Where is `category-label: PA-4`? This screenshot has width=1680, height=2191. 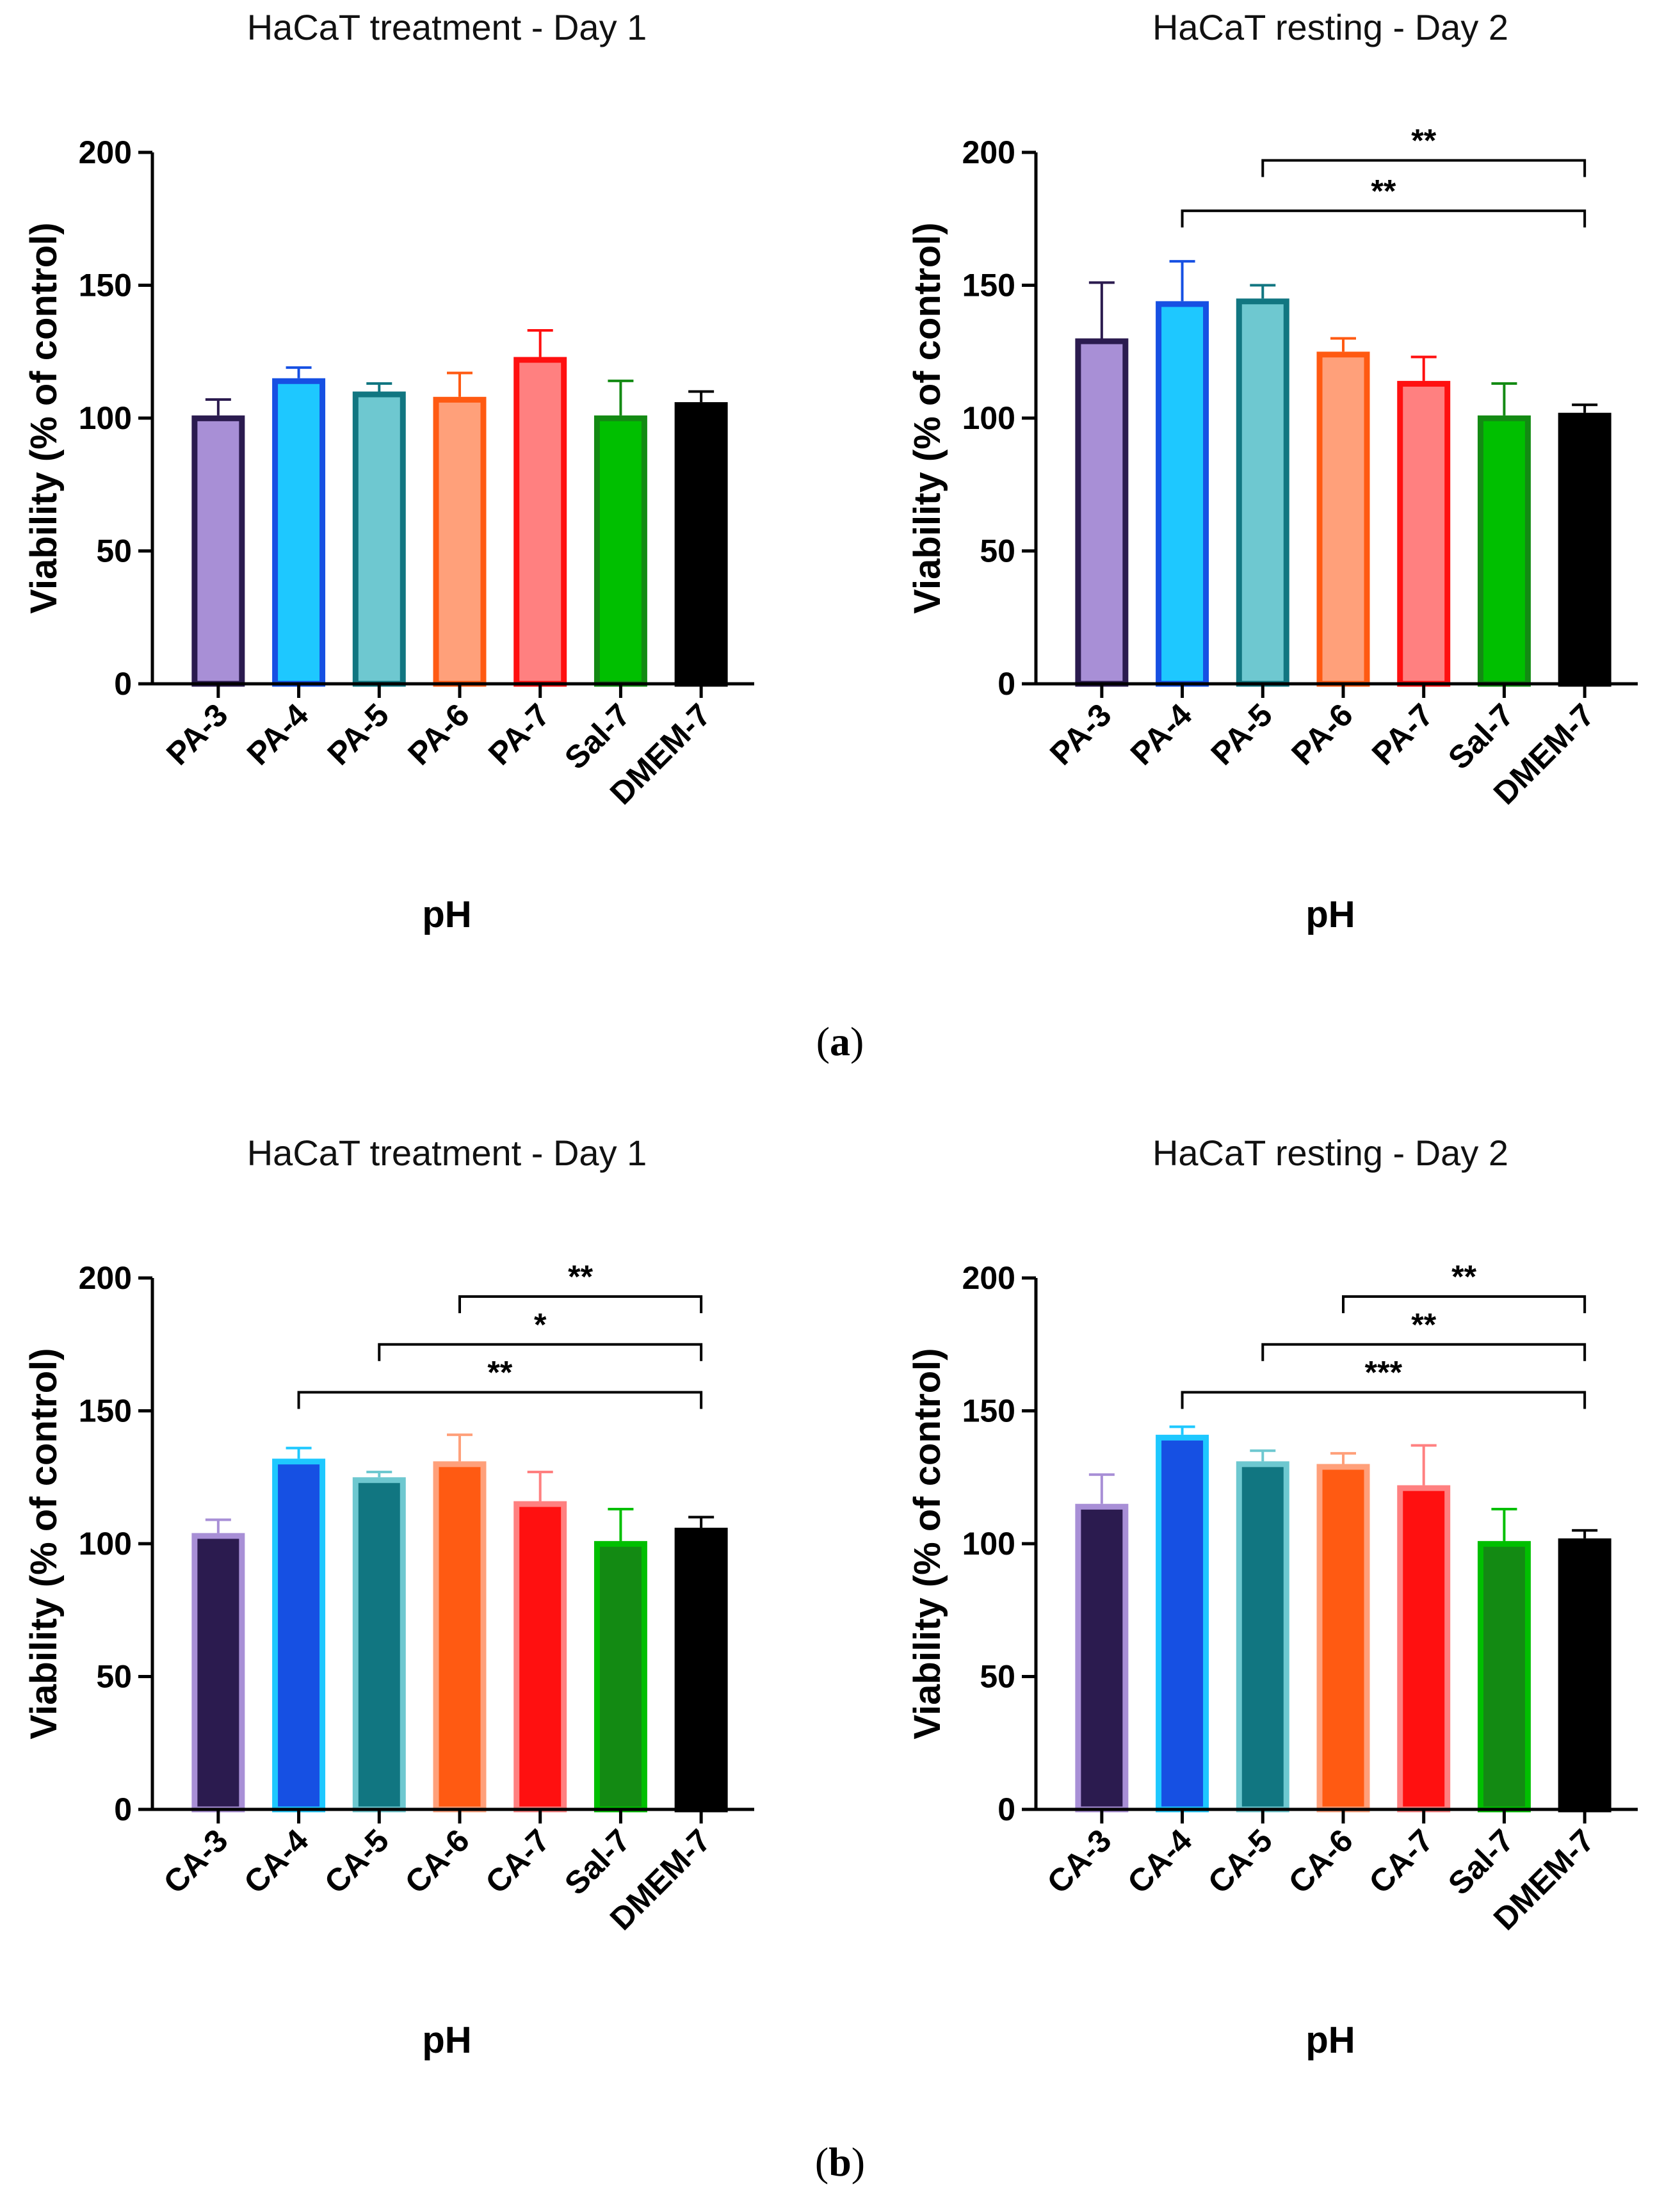
category-label: PA-4 is located at coordinates (278, 735).